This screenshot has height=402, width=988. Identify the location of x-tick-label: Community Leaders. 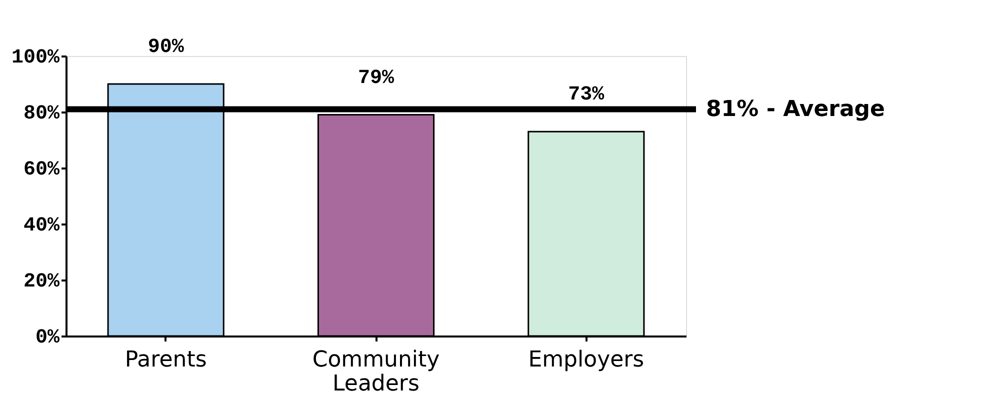
(376, 372).